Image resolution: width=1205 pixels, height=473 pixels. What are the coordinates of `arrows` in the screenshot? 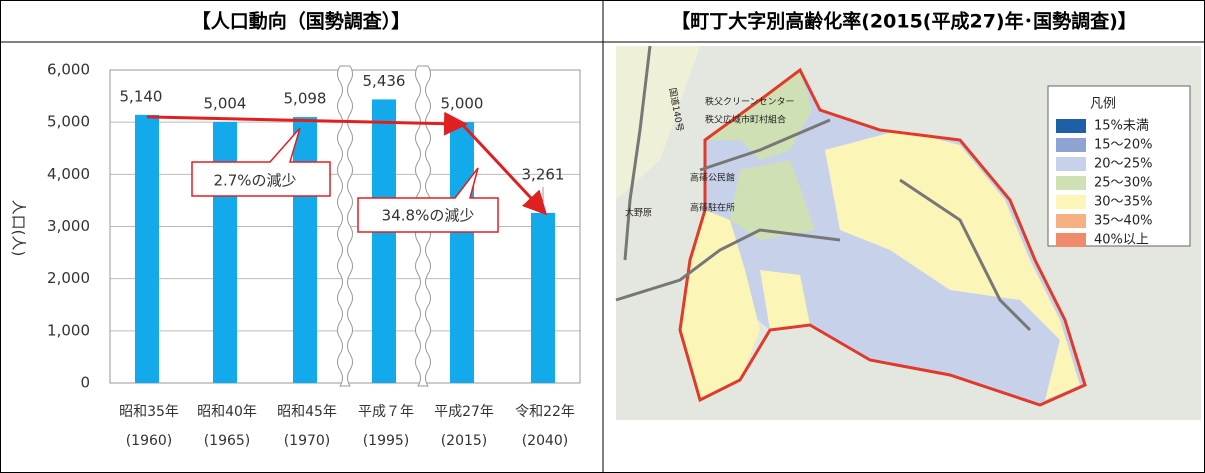 It's located at (347, 163).